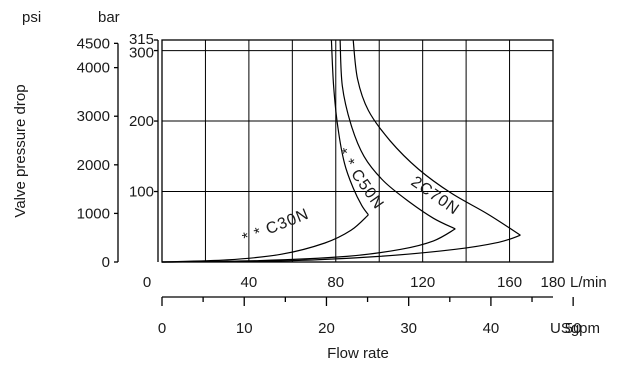  What do you see at coordinates (358, 353) in the screenshot?
I see `x-axis-title: Flow rate` at bounding box center [358, 353].